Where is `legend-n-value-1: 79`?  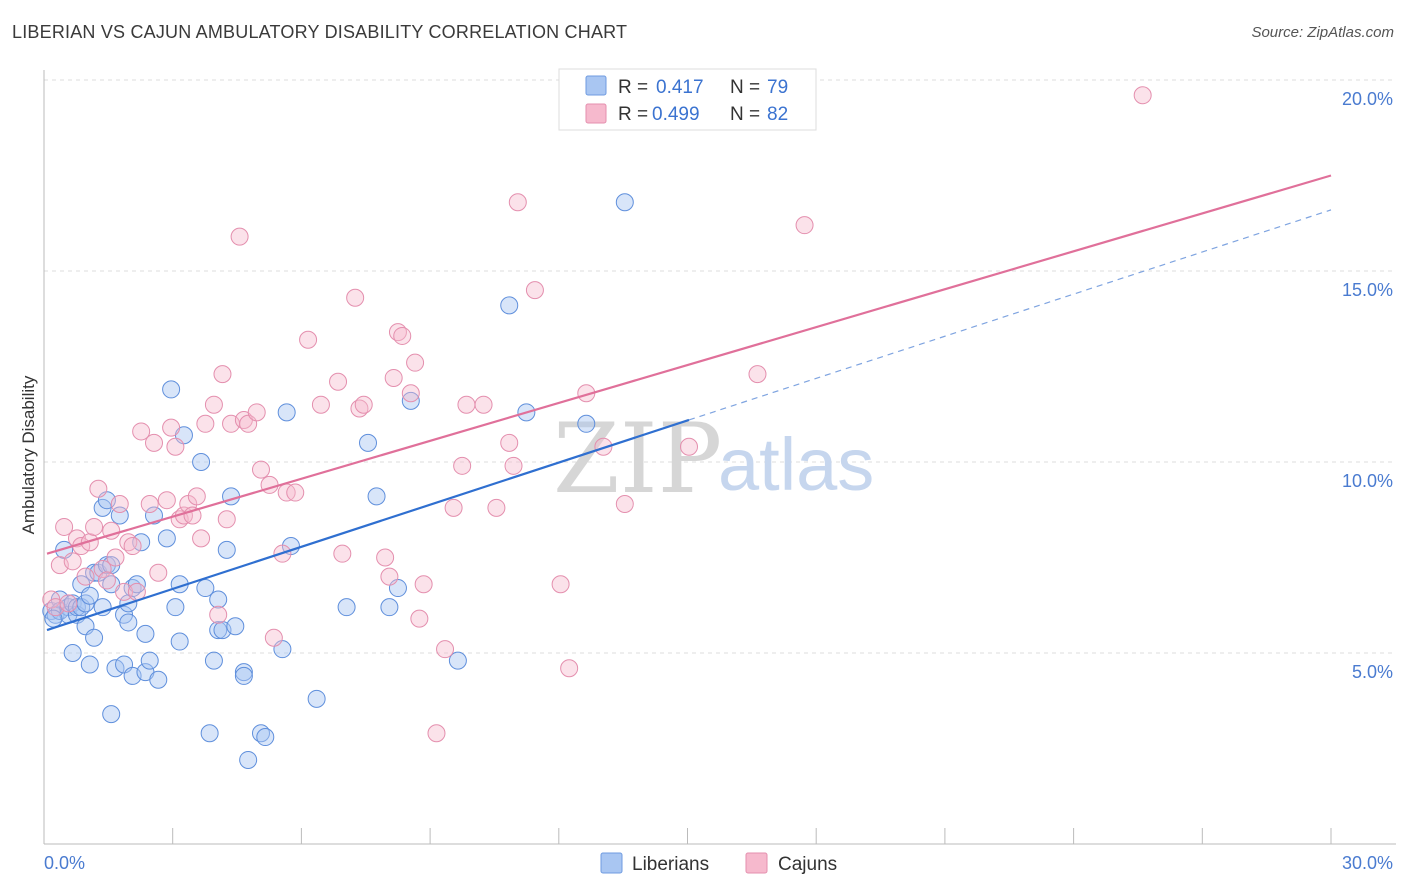
legend-n-value-1: 79 is located at coordinates (777, 87).